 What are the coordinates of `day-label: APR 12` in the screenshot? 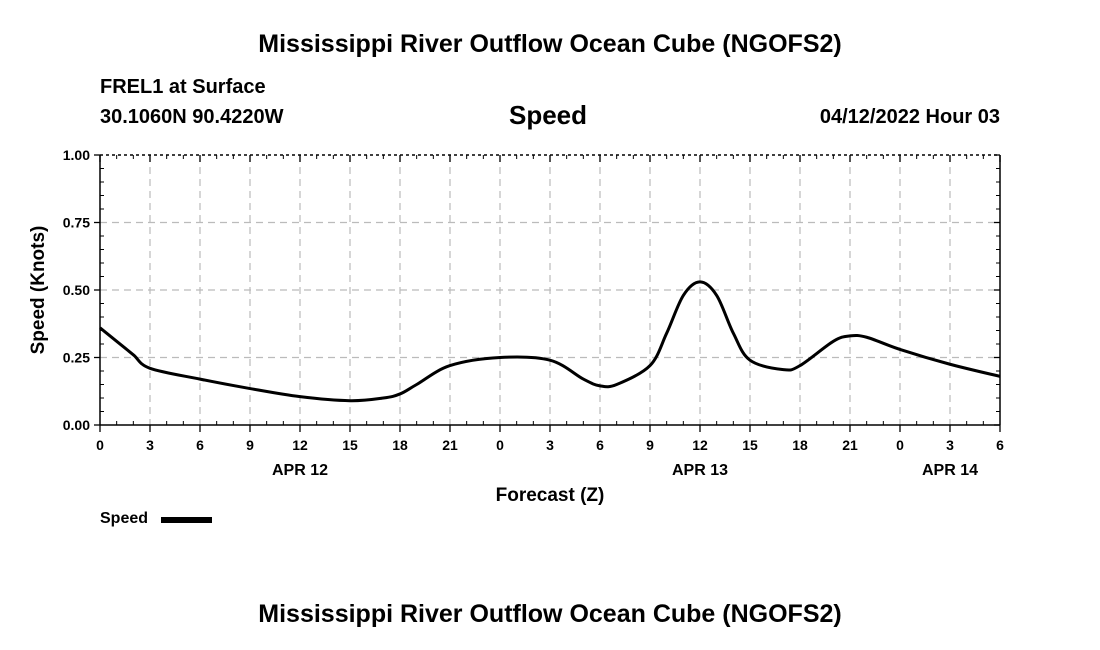 It's located at (300, 470).